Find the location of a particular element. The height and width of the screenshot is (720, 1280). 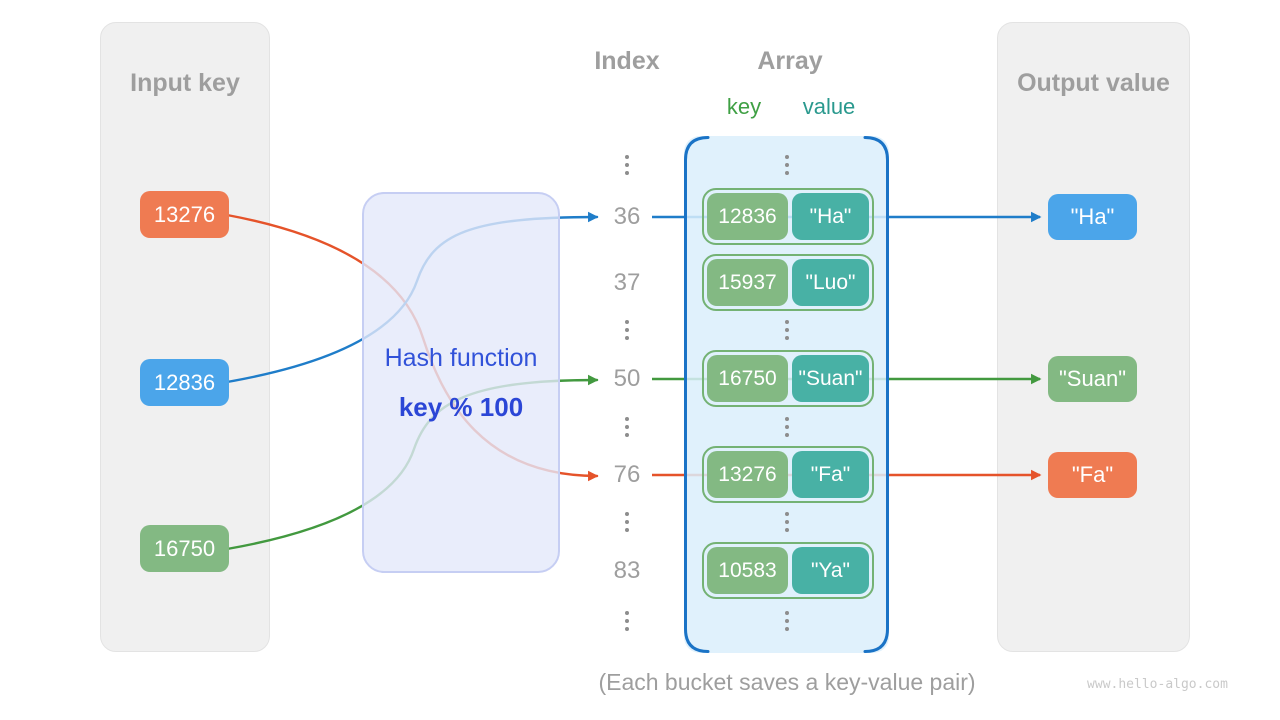

bucket-value: "Ha" is located at coordinates (830, 216).